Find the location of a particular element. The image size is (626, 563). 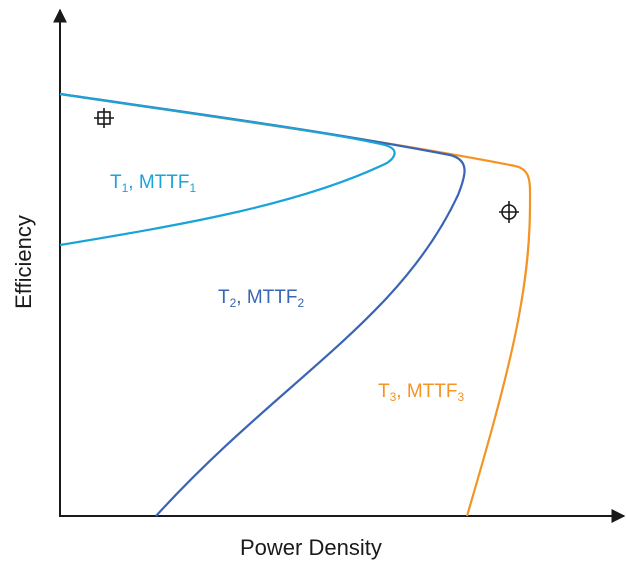

circle-crosshair-icon is located at coordinates (509, 212).